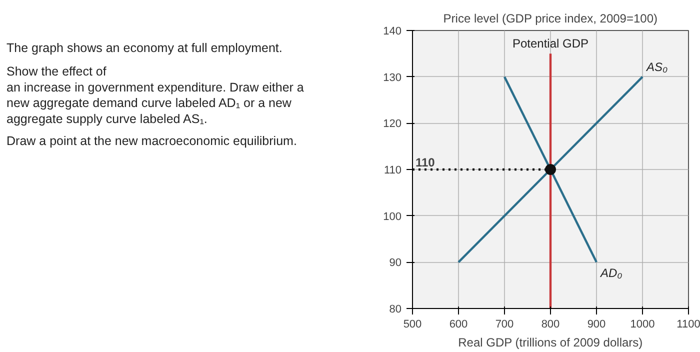 The image size is (700, 352). Describe the element at coordinates (611, 273) in the screenshot. I see `series-label: AD₀` at that location.